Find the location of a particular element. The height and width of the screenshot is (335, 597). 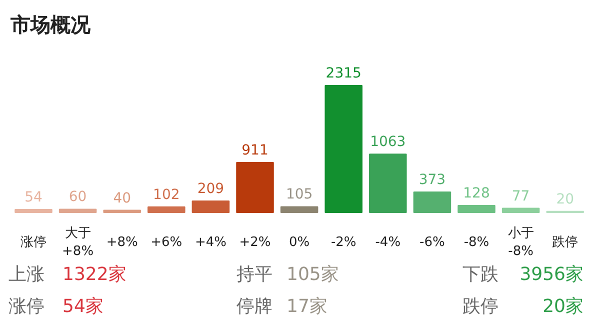

text: 54家 is located at coordinates (83, 306).